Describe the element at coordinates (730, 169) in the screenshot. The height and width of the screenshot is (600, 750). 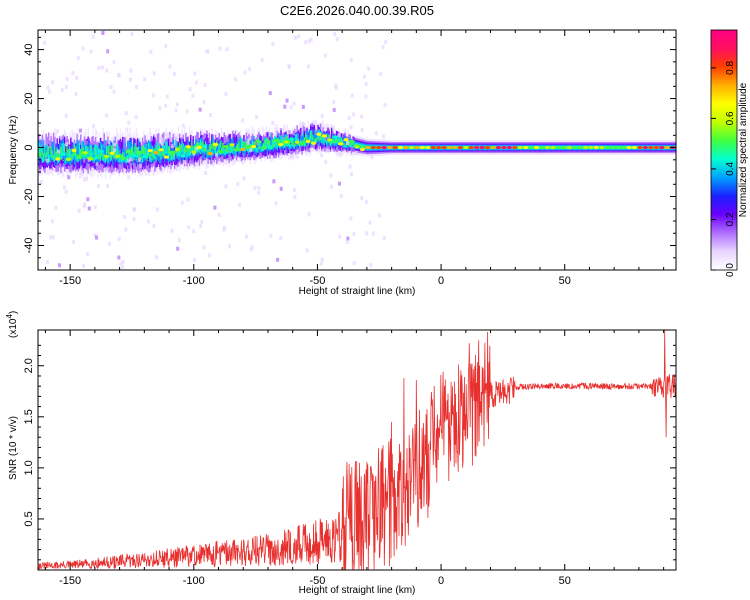
I see `colorbar-tick-label: 0.4` at that location.